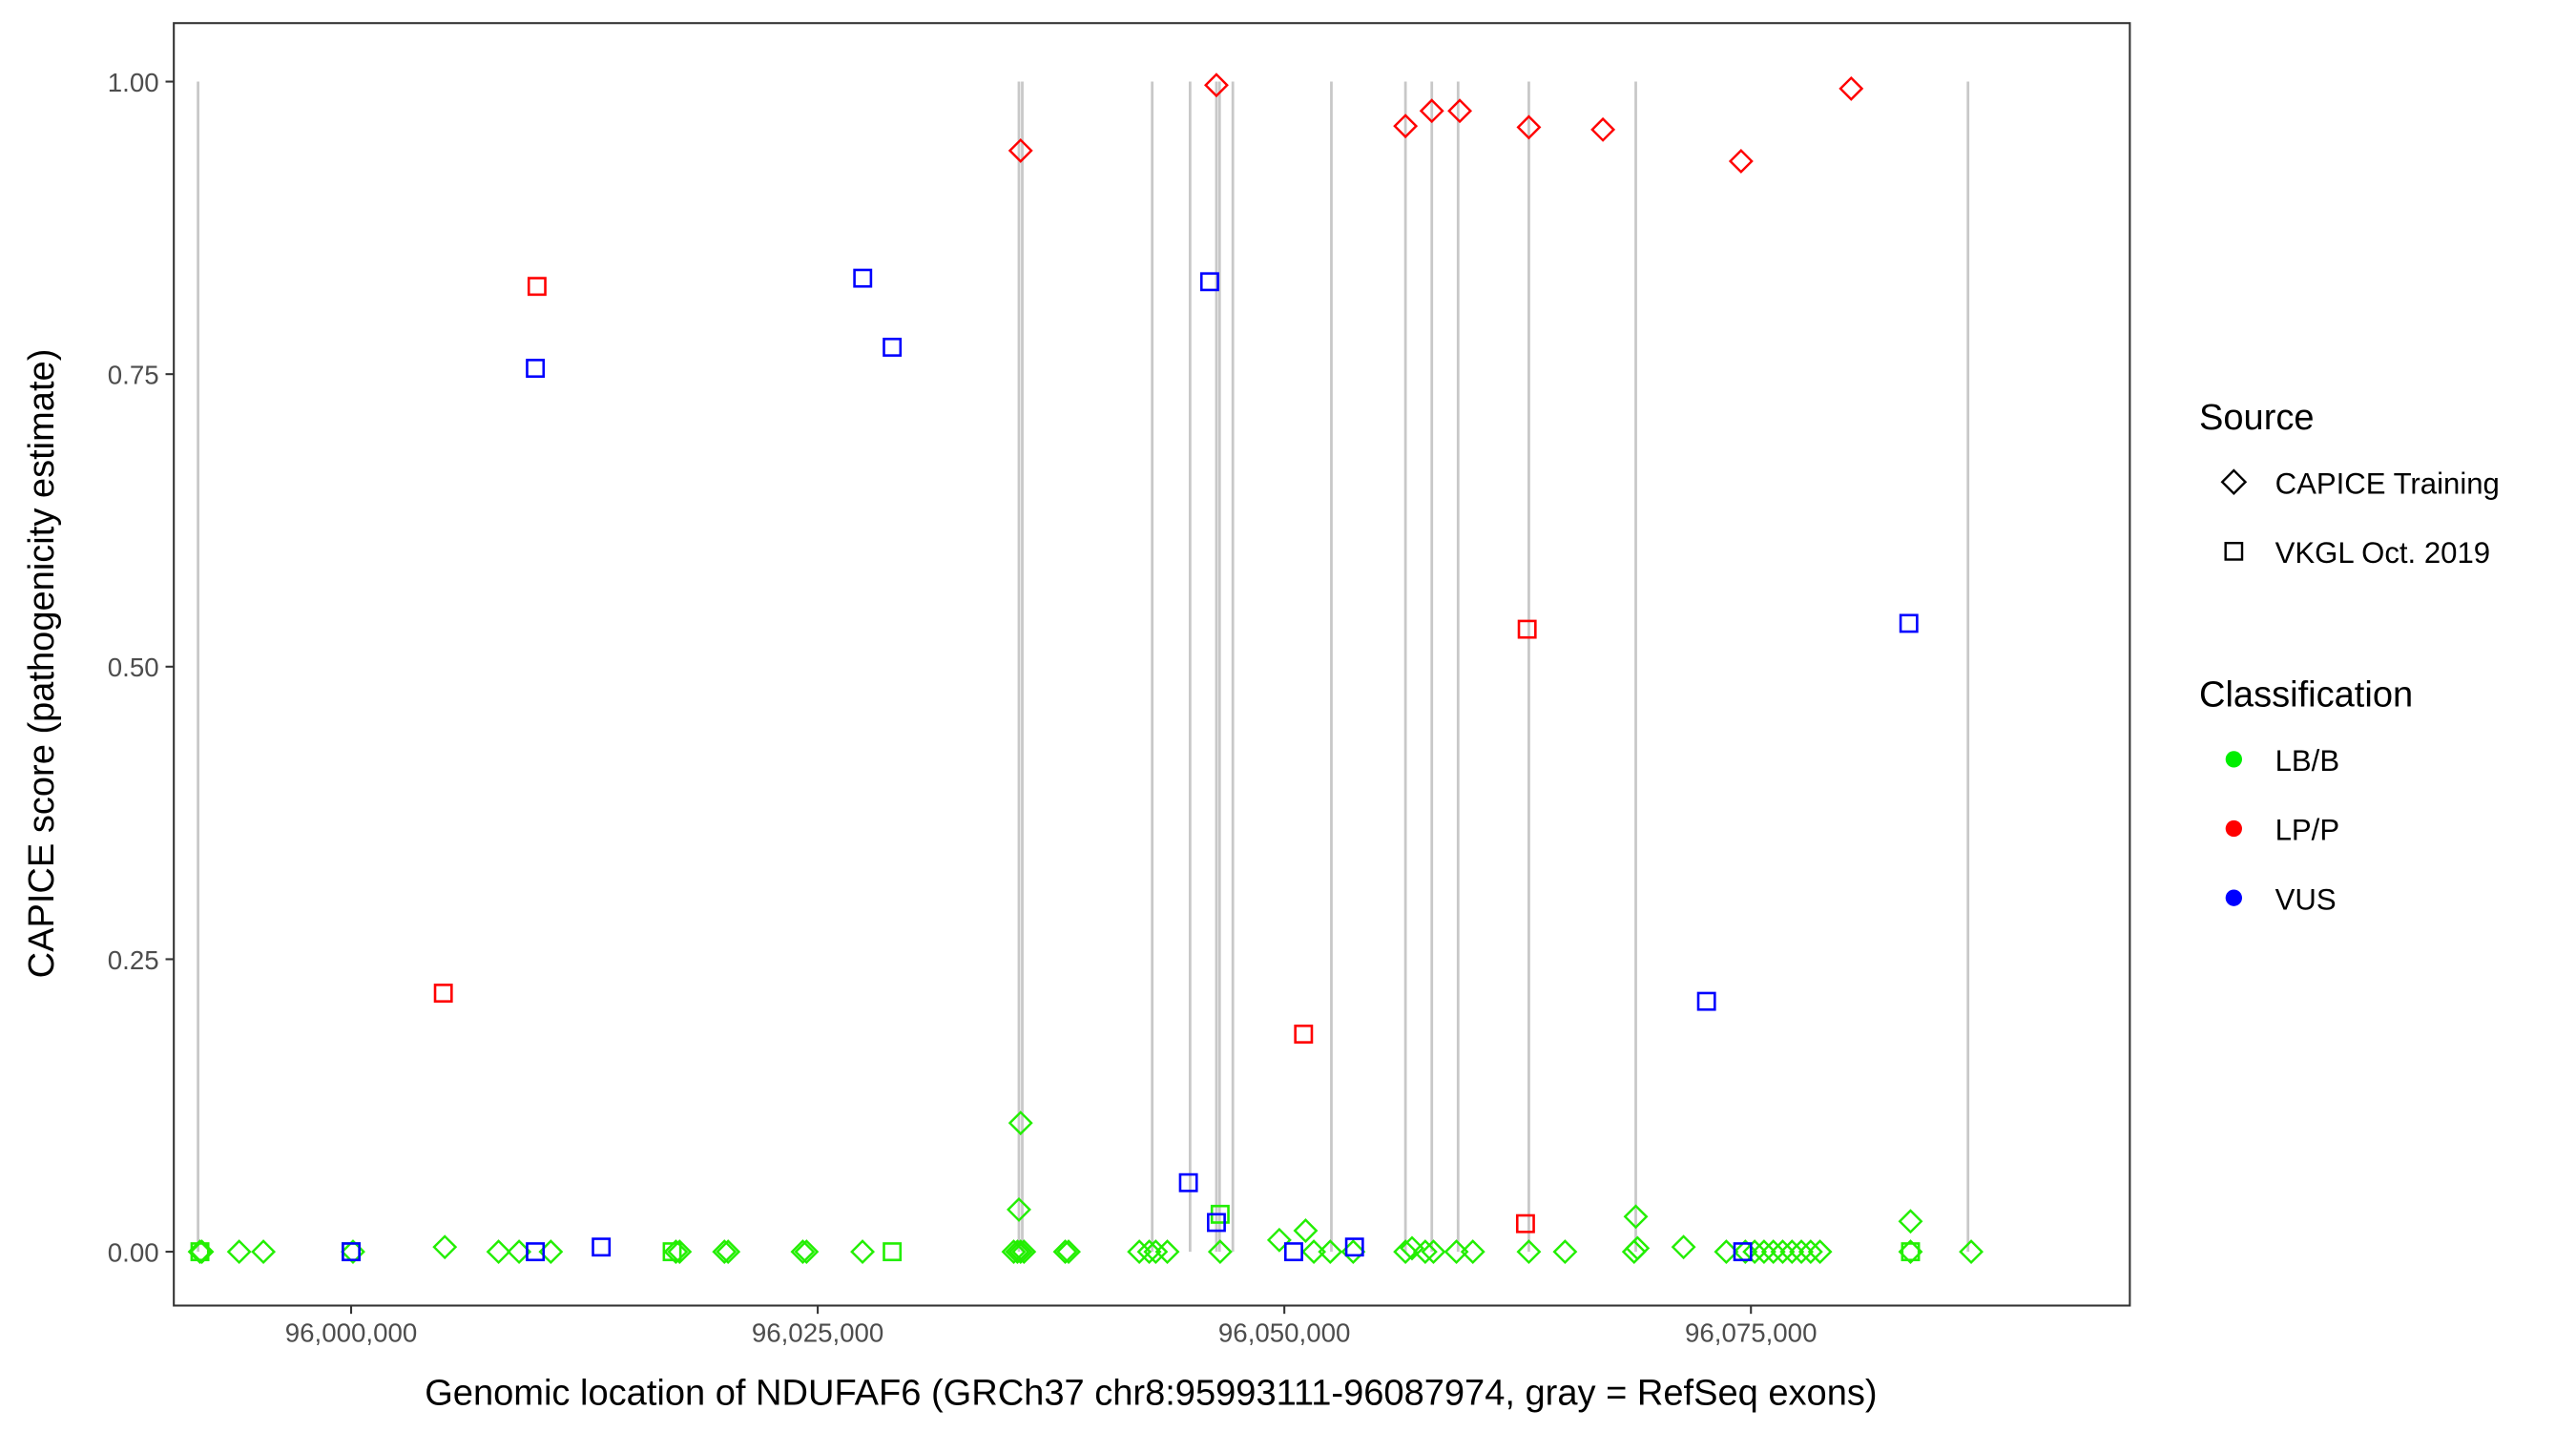  I want to click on legend-square-icon, so click(2234, 551).